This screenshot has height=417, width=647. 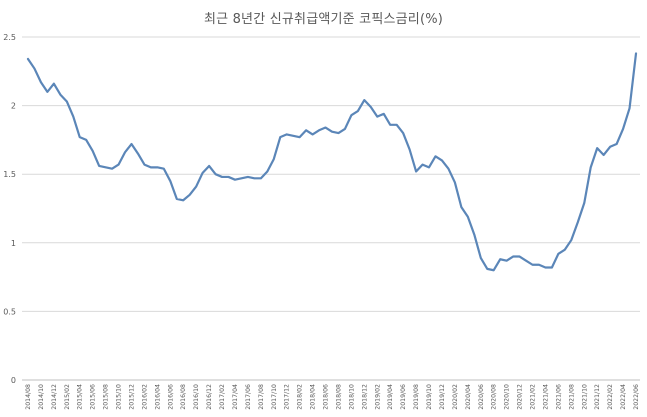 What do you see at coordinates (416, 397) in the screenshot?
I see `x-tick-label: 2019/08` at bounding box center [416, 397].